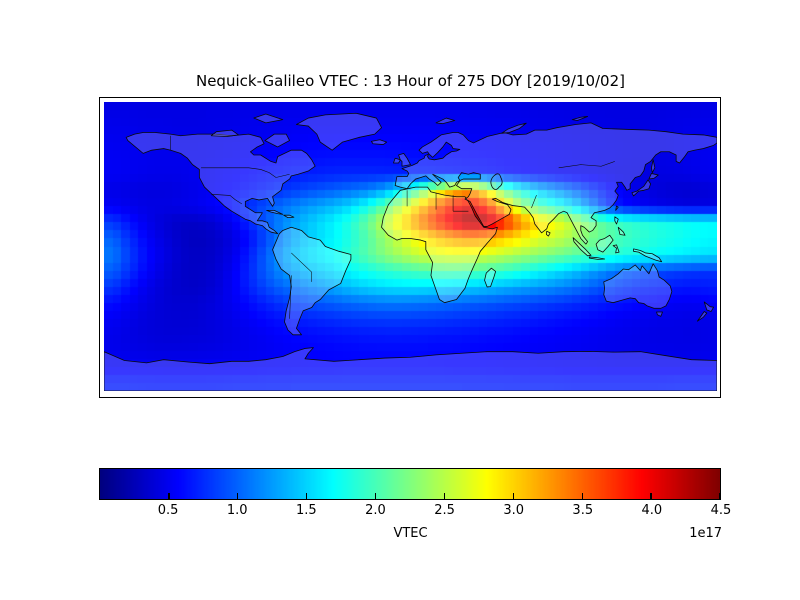 Image resolution: width=800 pixels, height=600 pixels. I want to click on colorbar-axis-label: VTEC, so click(410, 533).